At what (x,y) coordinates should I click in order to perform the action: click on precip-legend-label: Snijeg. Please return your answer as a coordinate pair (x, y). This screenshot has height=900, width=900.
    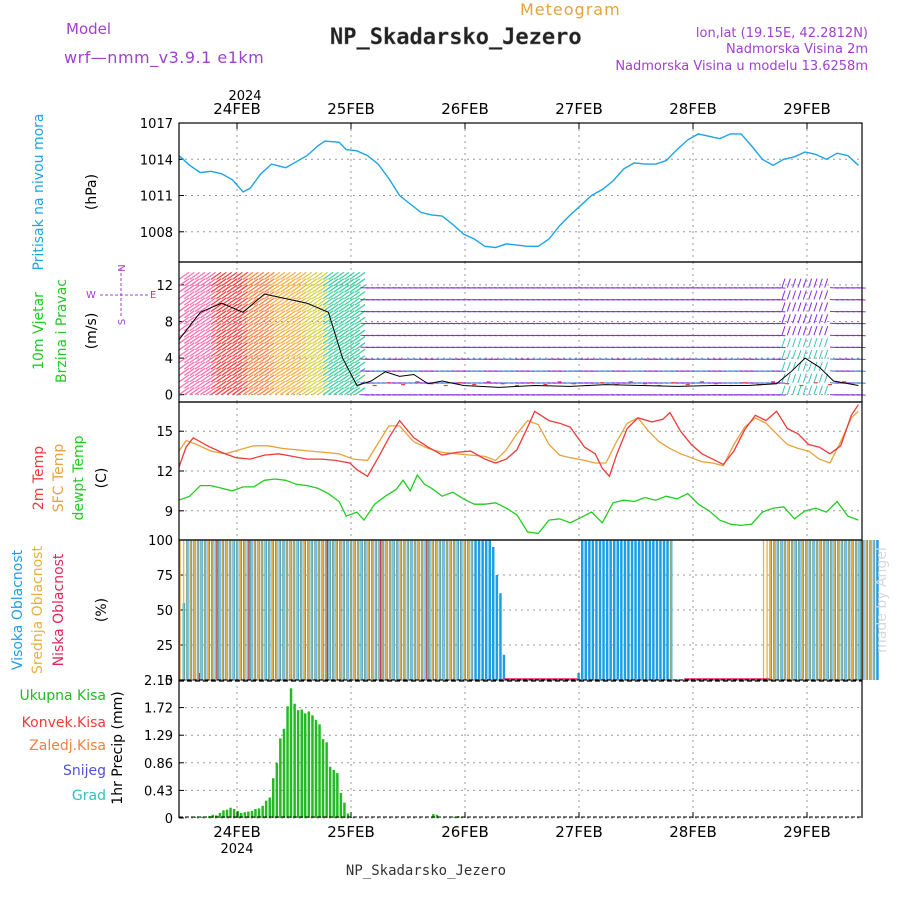
    Looking at the image, I should click on (84, 771).